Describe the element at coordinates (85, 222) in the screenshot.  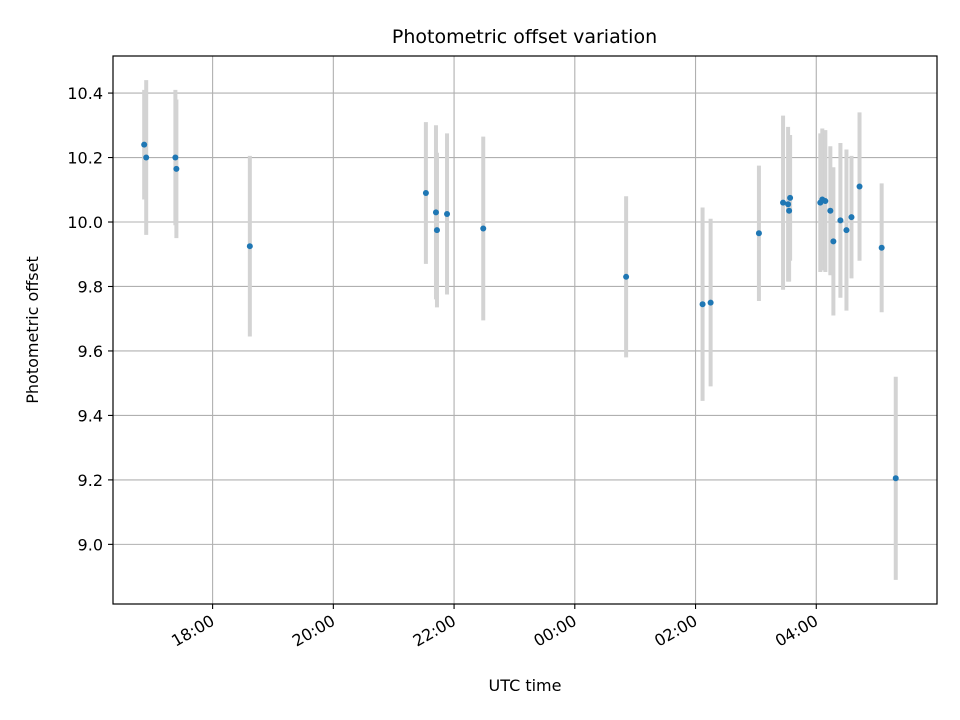
I see `y-tick-label: 10.0` at that location.